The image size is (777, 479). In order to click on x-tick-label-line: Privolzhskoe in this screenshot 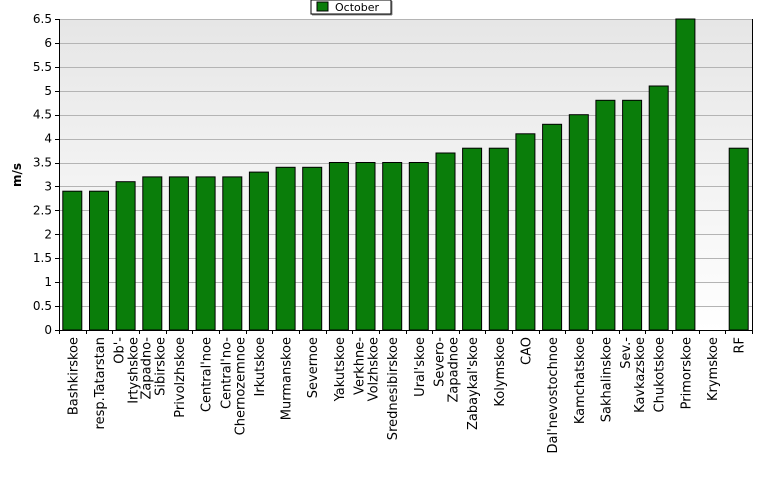, I will do `click(180, 377)`.